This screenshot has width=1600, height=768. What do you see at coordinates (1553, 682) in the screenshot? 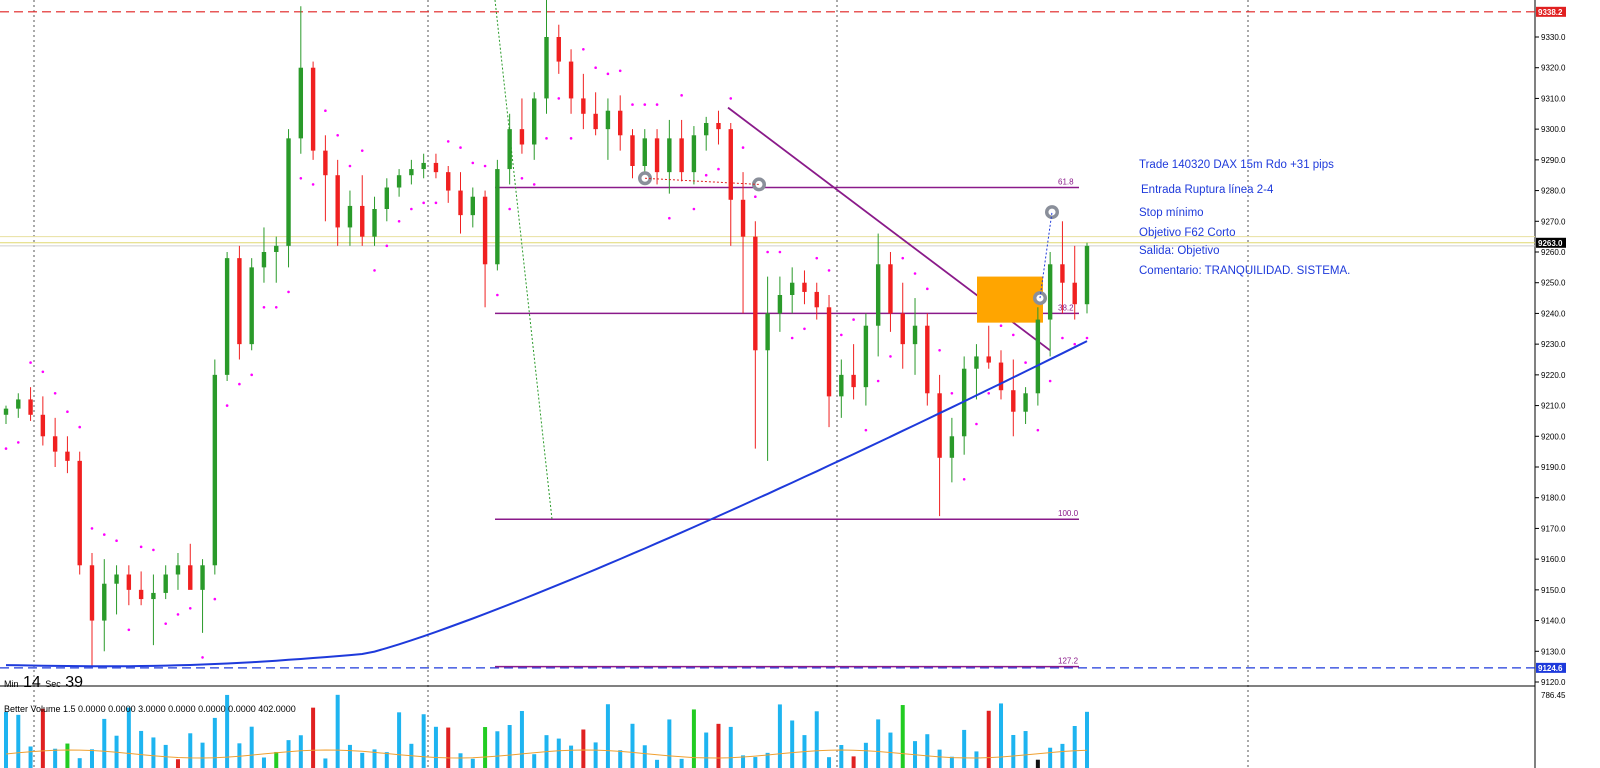
I see `y-tick-label: 9120.0` at bounding box center [1553, 682].